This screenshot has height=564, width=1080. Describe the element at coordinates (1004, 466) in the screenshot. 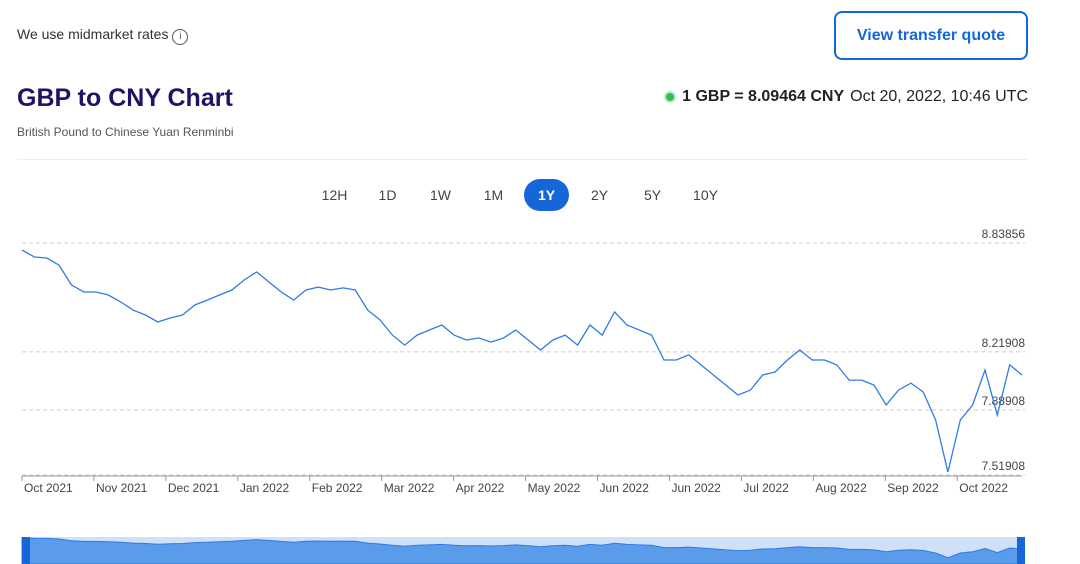

I see `y-tick-label: 7.51908` at that location.